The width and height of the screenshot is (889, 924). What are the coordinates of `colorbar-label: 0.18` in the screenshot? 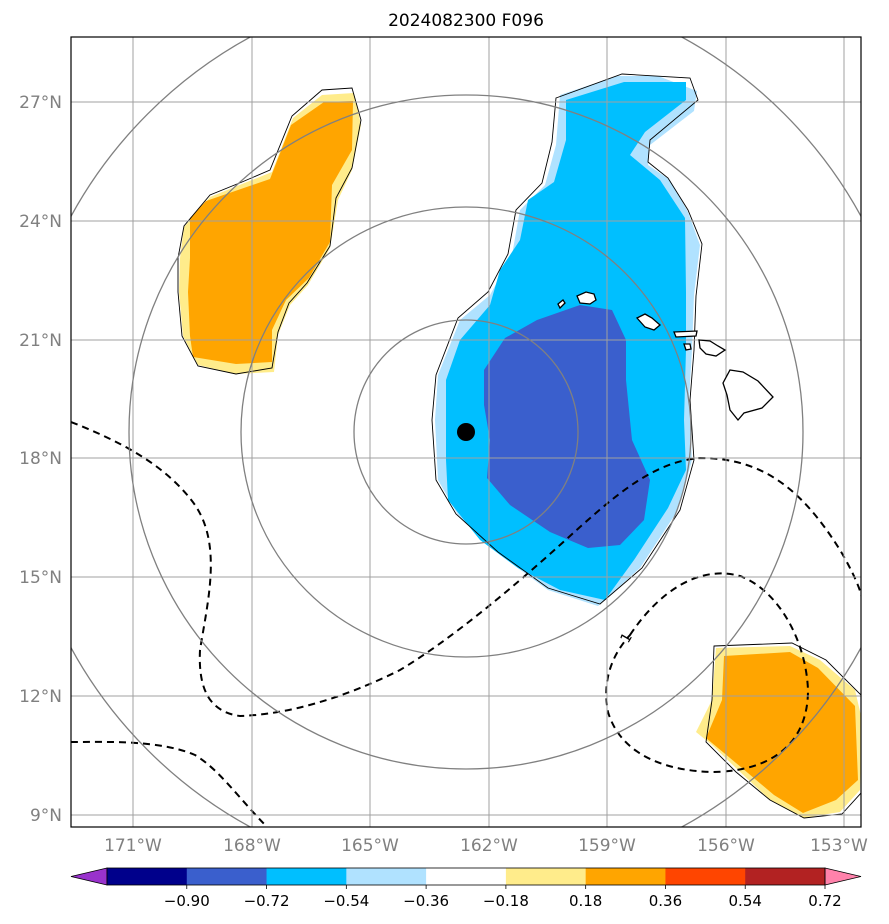 It's located at (585, 901).